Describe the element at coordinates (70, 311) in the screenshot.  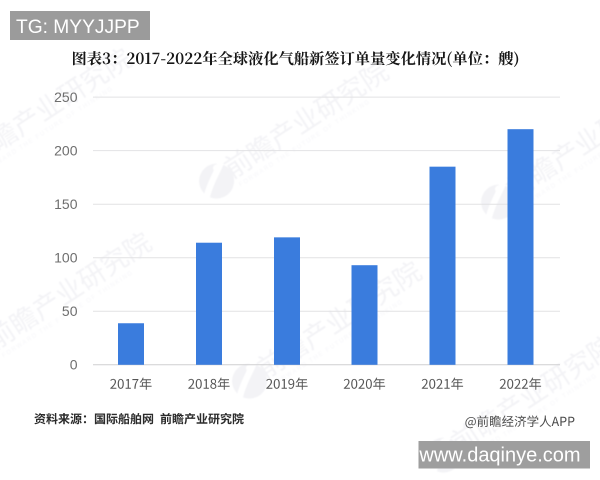
I see `svg-text: 50` at that location.